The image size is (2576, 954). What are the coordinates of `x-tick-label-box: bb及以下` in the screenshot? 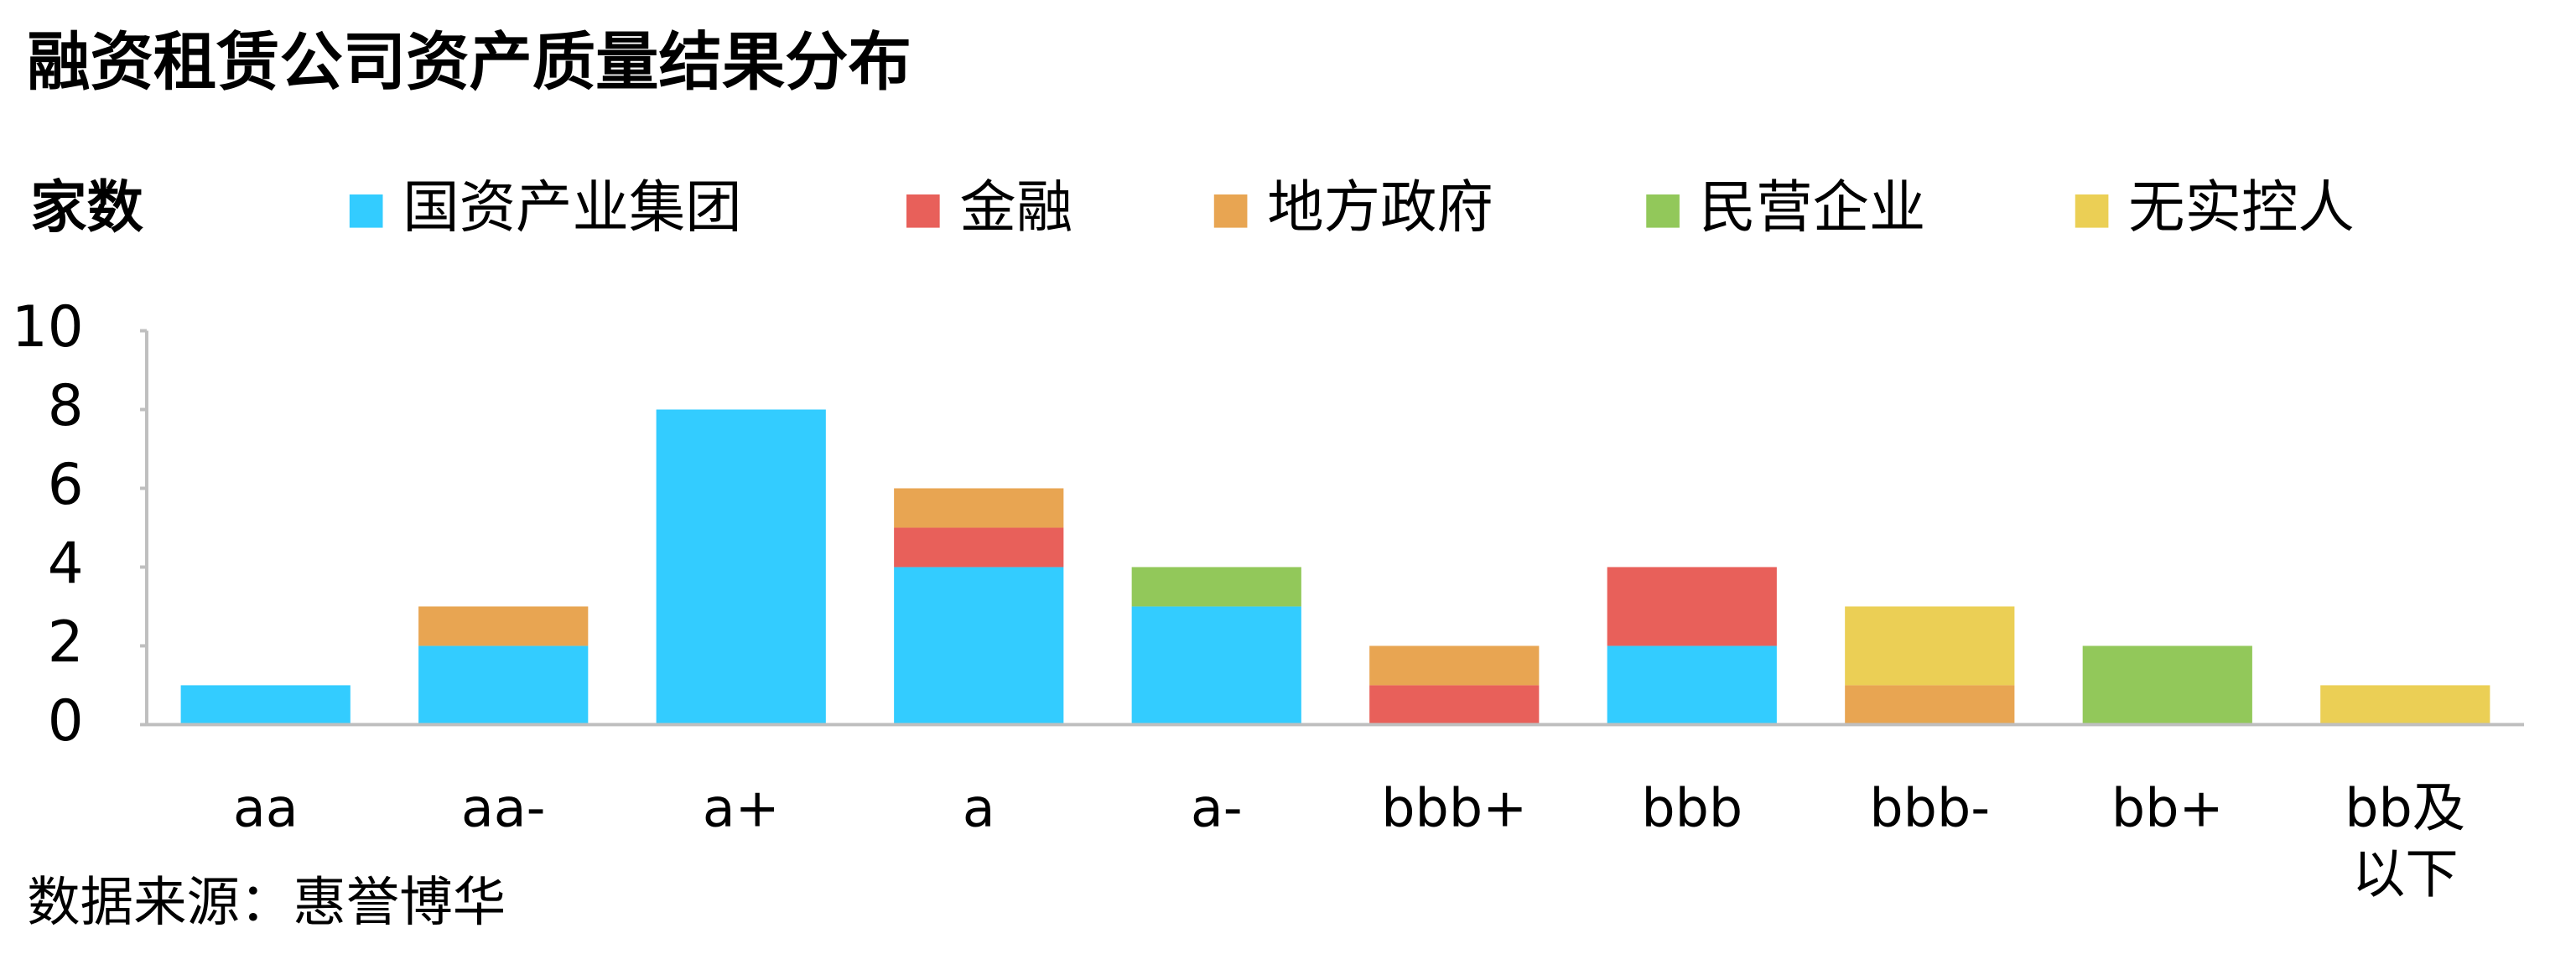 It's located at (2405, 840).